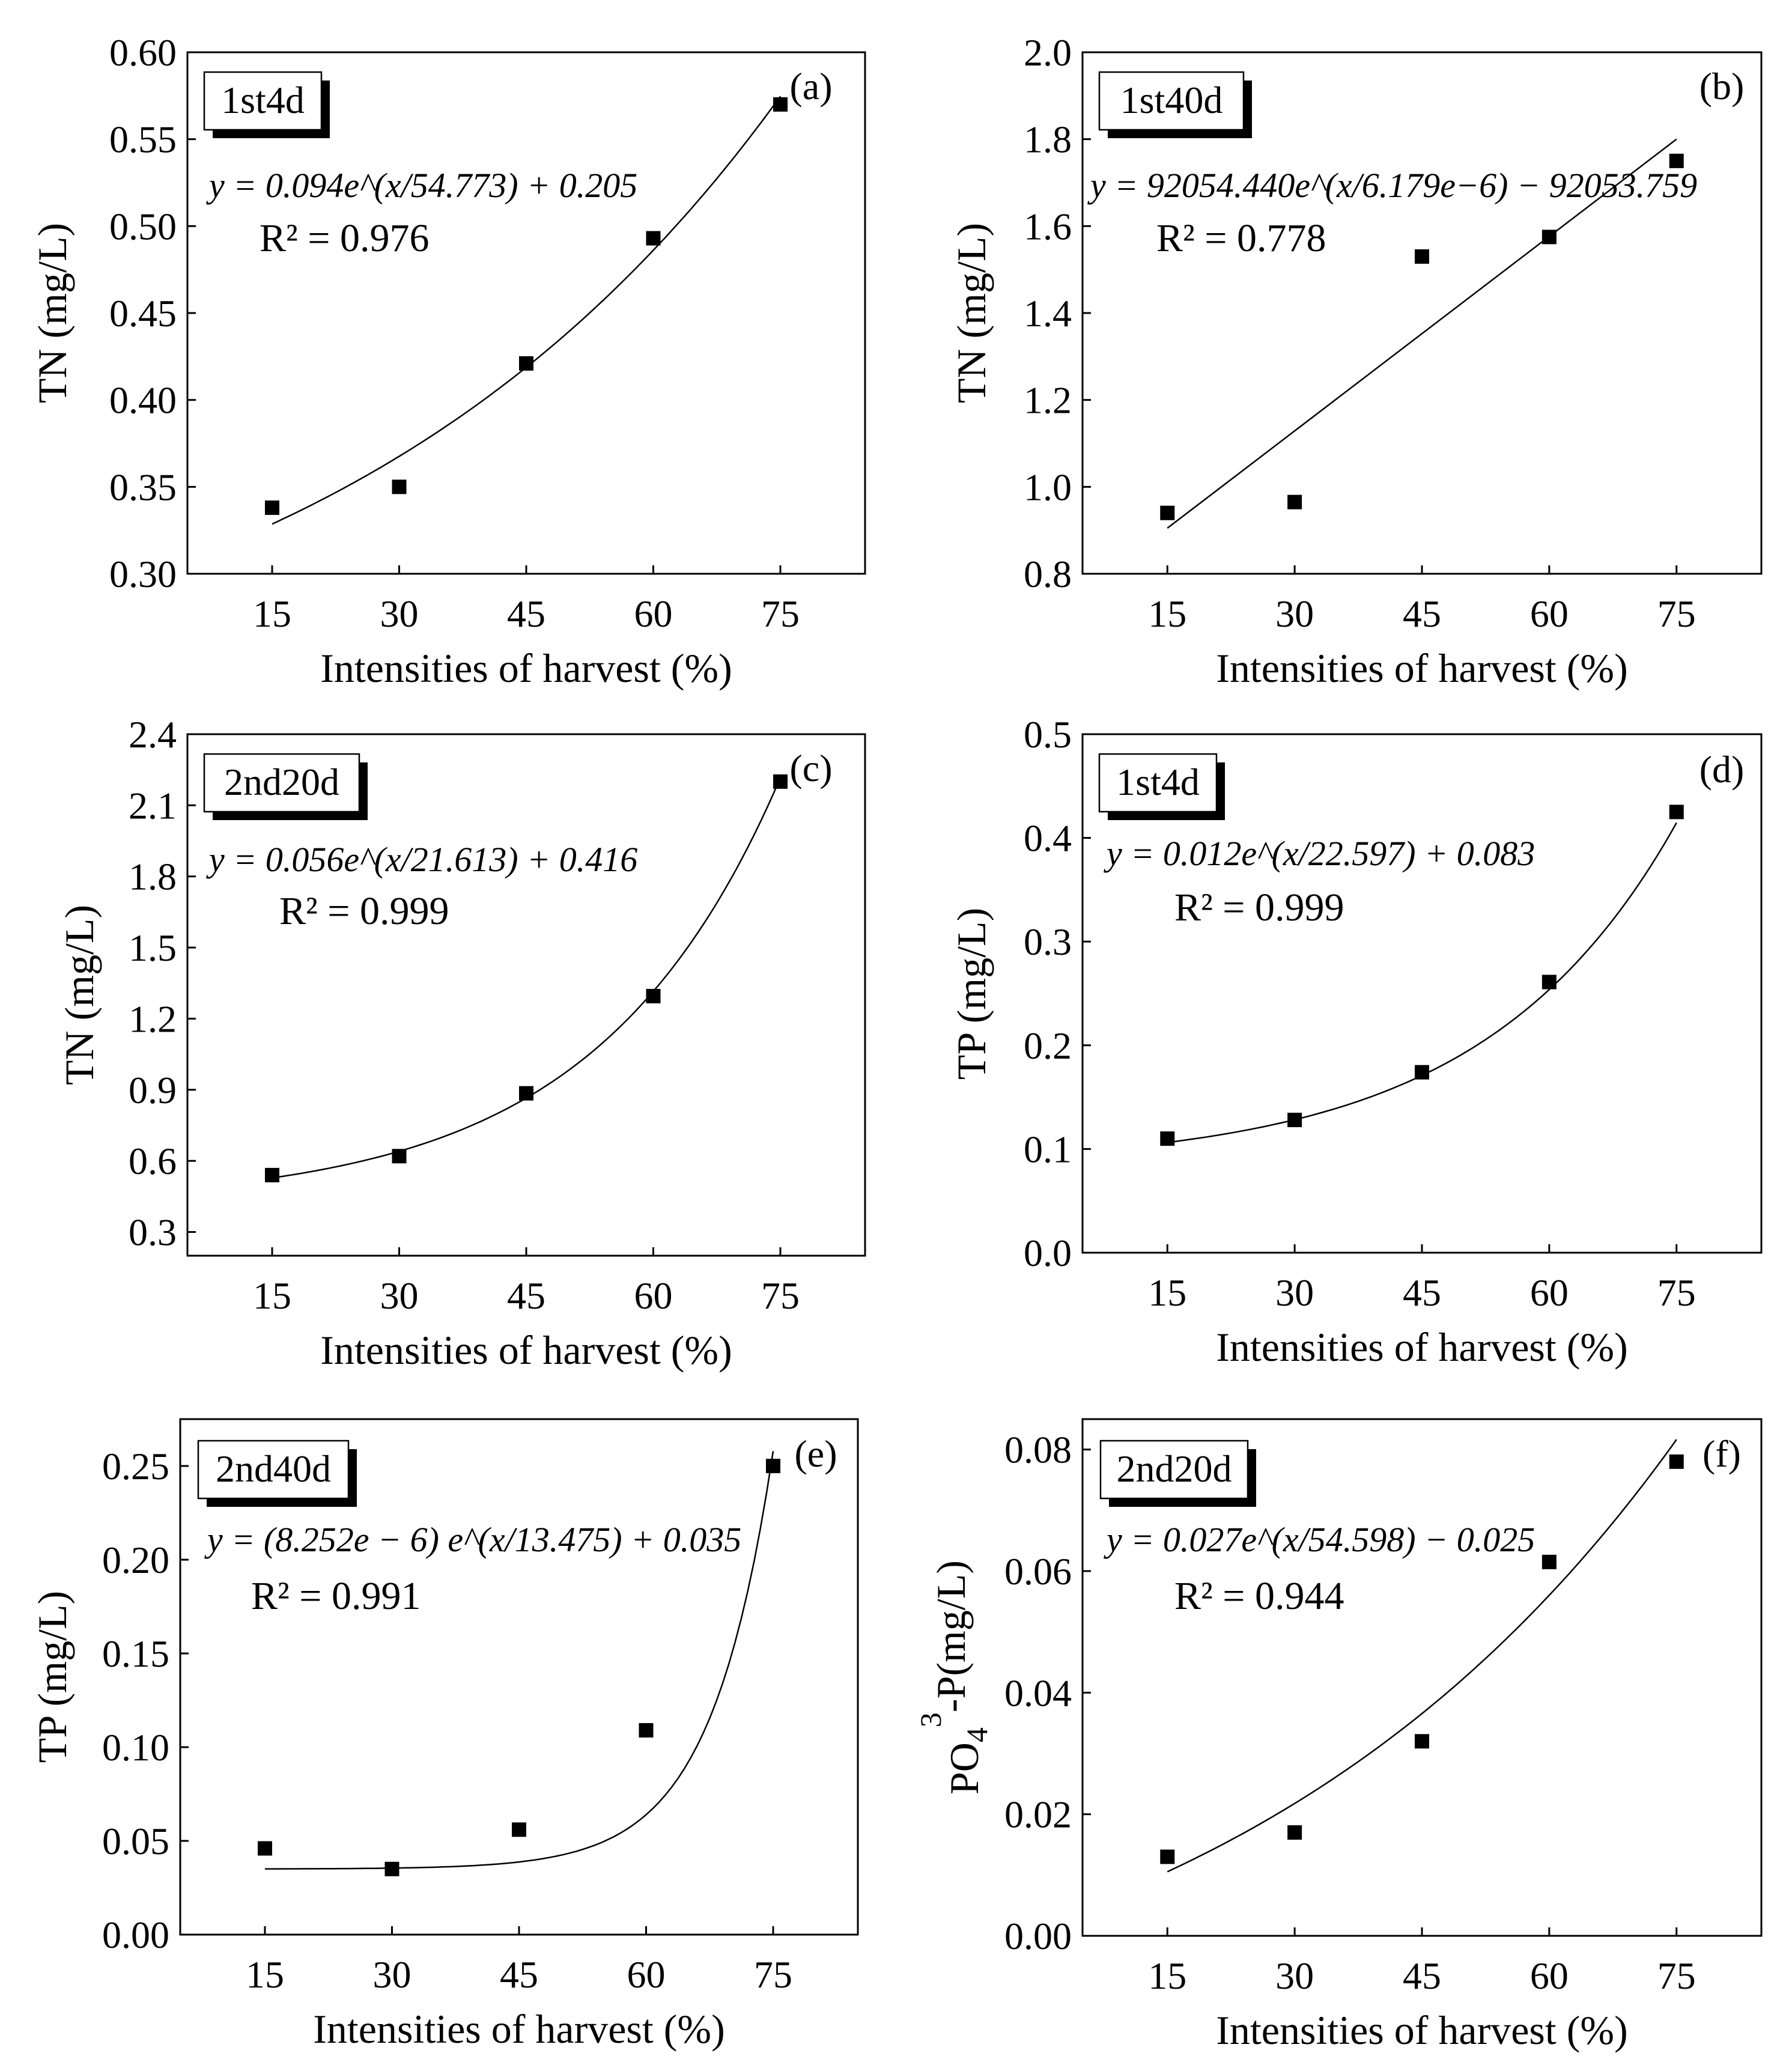 This screenshot has width=1792, height=2071. What do you see at coordinates (810, 86) in the screenshot?
I see `panel-letter: (a)` at bounding box center [810, 86].